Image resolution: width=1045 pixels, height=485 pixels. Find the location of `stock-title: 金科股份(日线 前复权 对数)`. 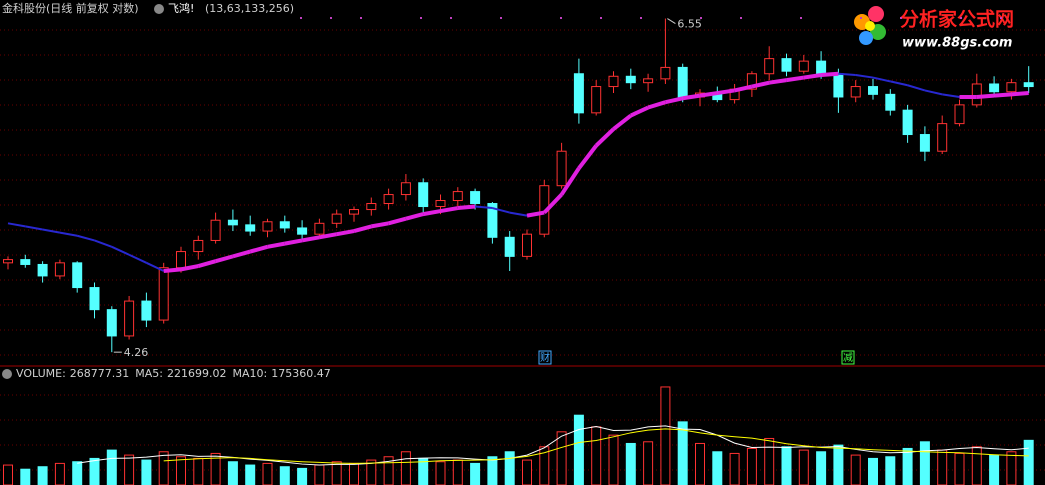

stock-title: 金科股份(日线 前复权 对数) is located at coordinates (70, 8).